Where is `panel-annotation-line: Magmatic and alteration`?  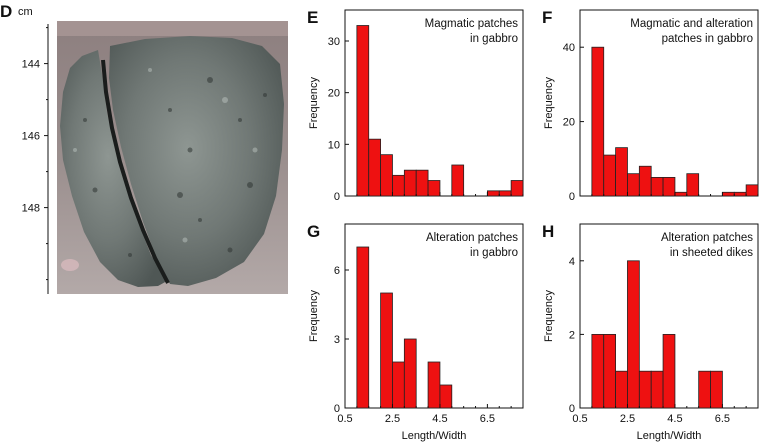 panel-annotation-line: Magmatic and alteration is located at coordinates (691, 24).